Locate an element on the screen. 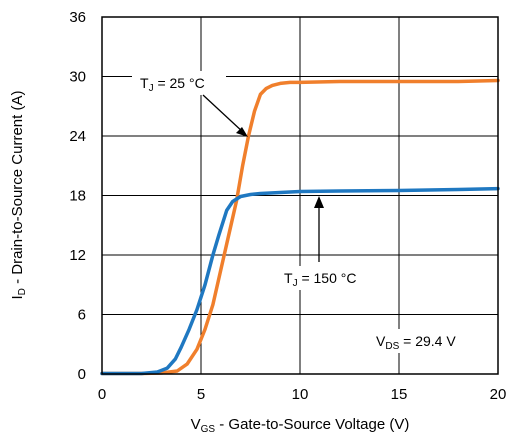 This screenshot has width=507, height=437. x-tick-label: 10 is located at coordinates (300, 394).